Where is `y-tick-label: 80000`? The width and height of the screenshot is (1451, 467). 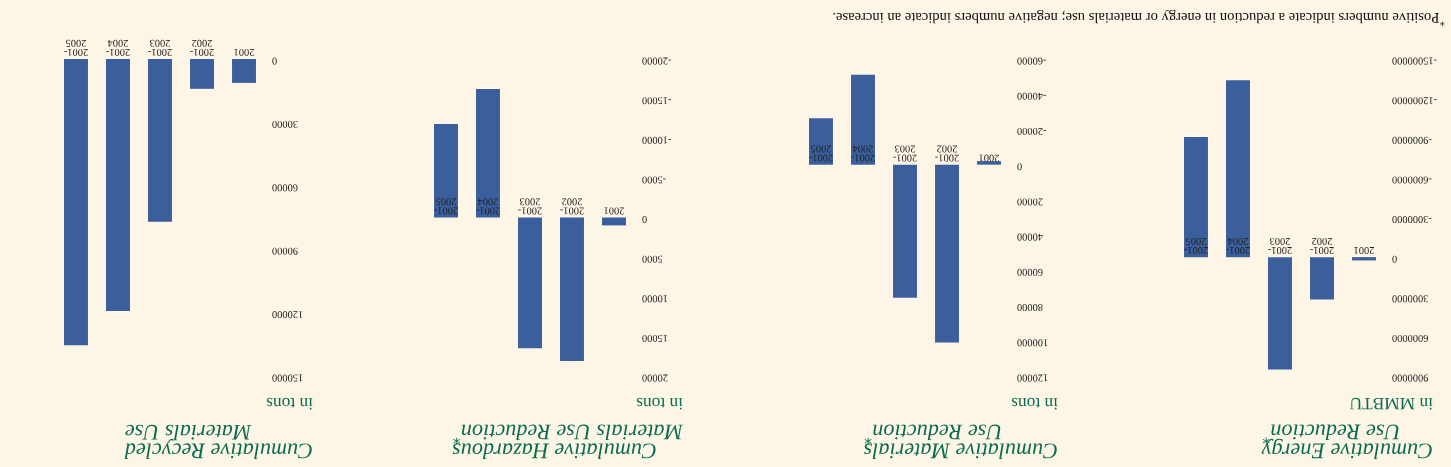 y-tick-label: 80000 is located at coordinates (1030, 308).